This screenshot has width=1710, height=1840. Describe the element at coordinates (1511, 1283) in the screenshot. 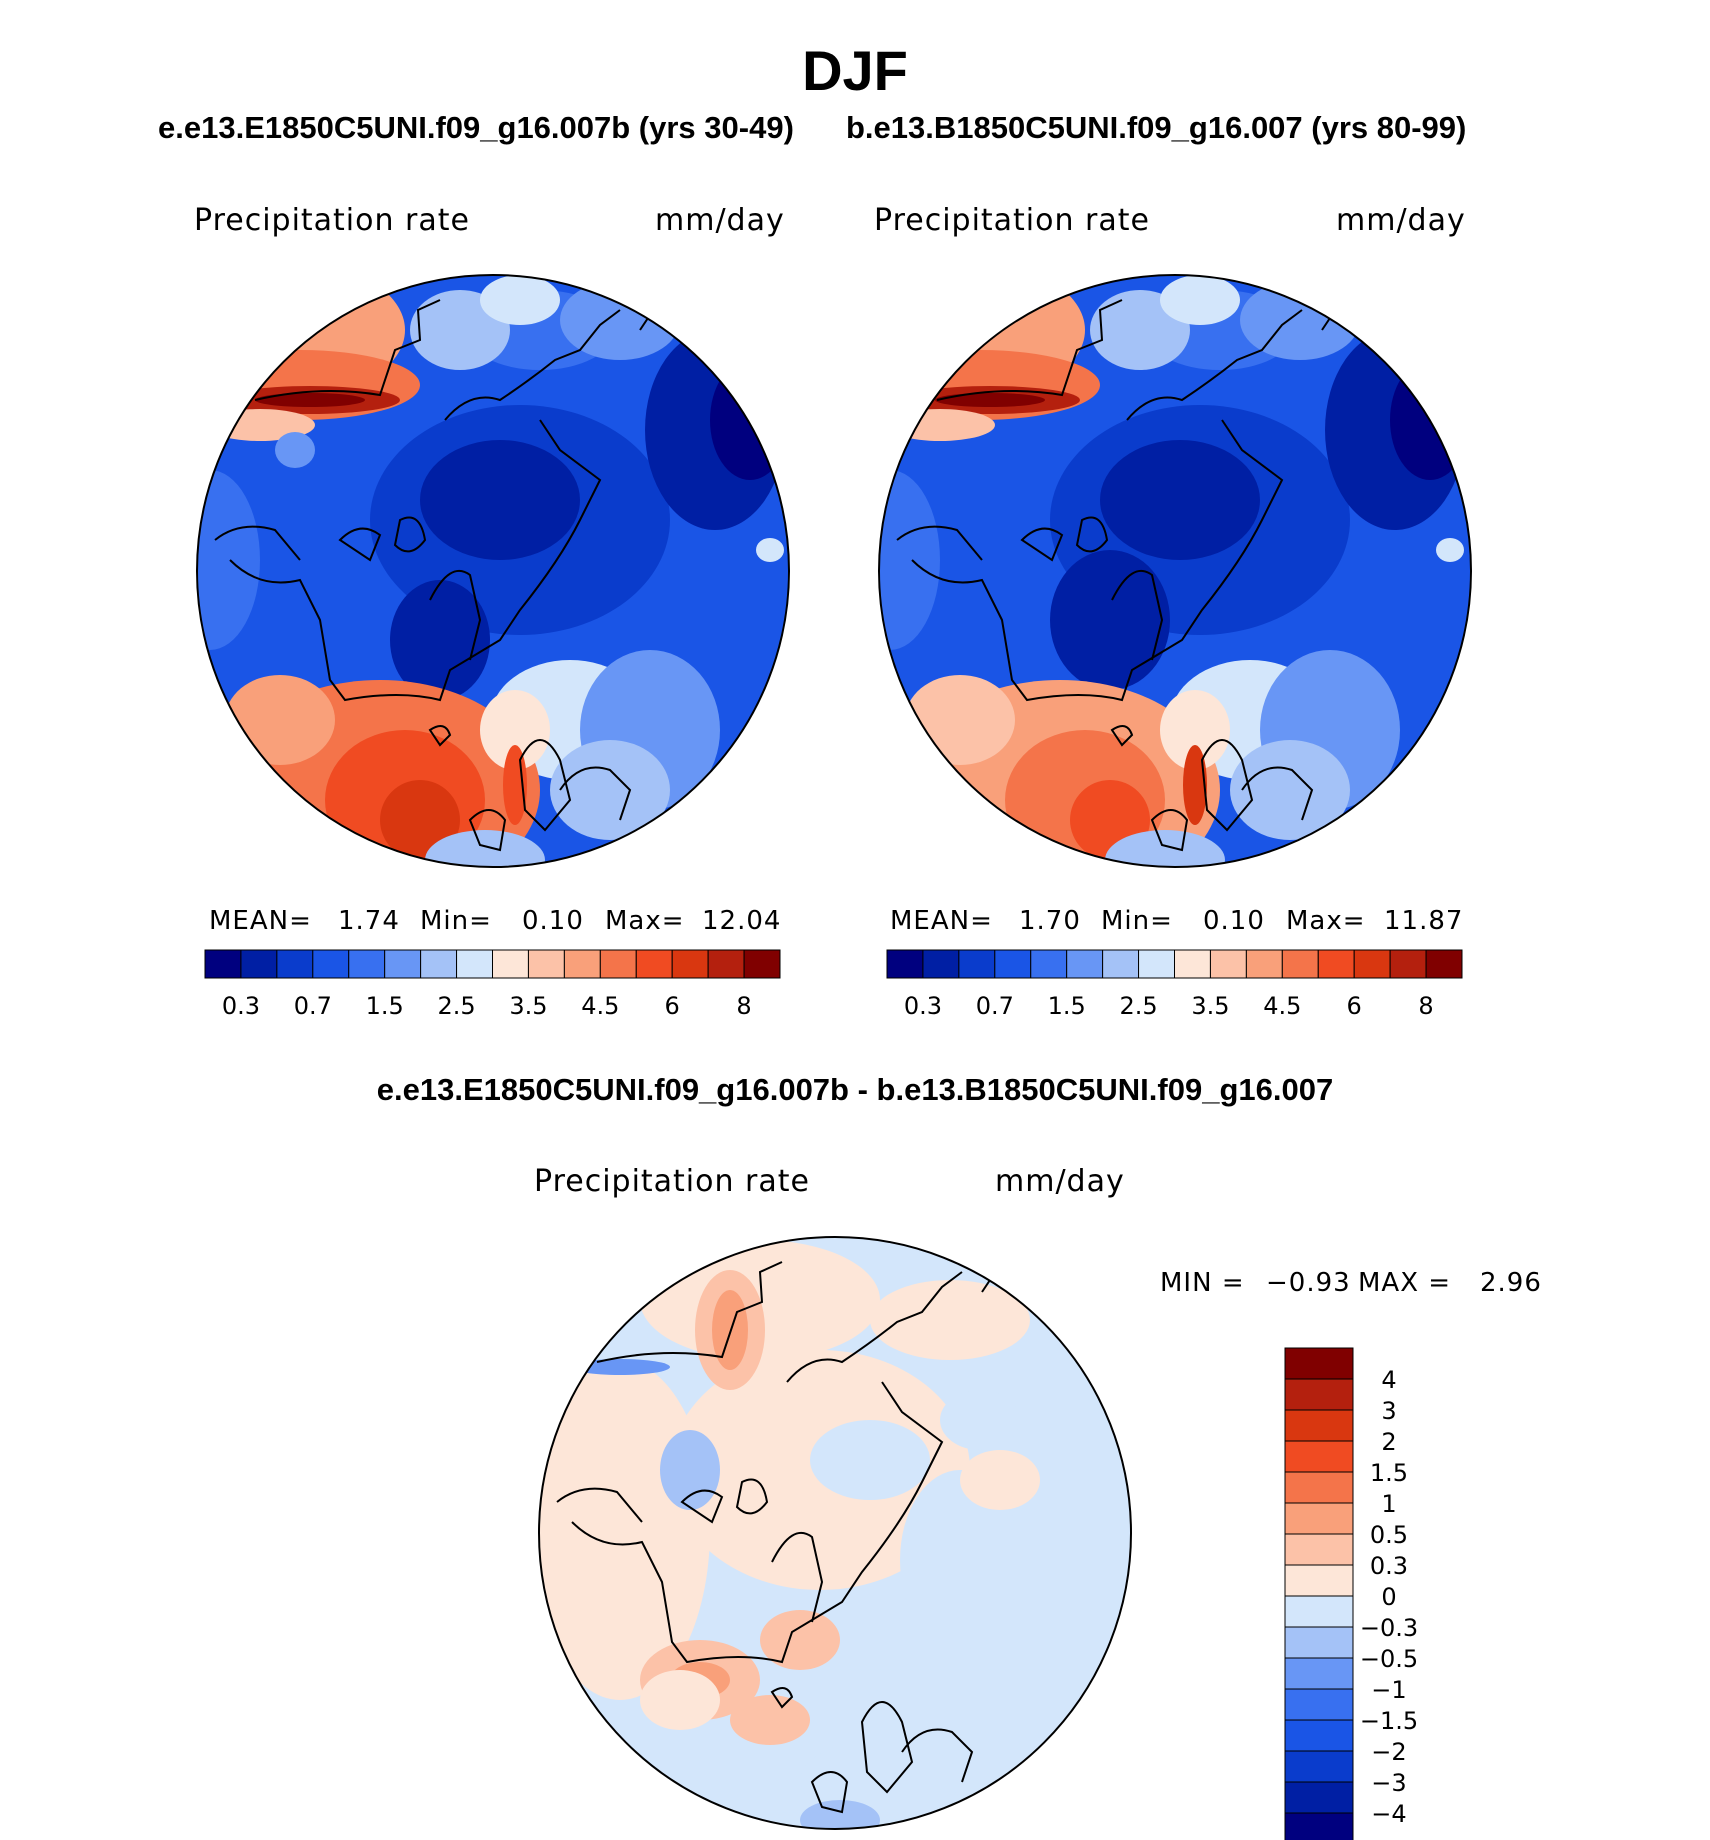

I see `panel3-max-value: 2.96` at that location.